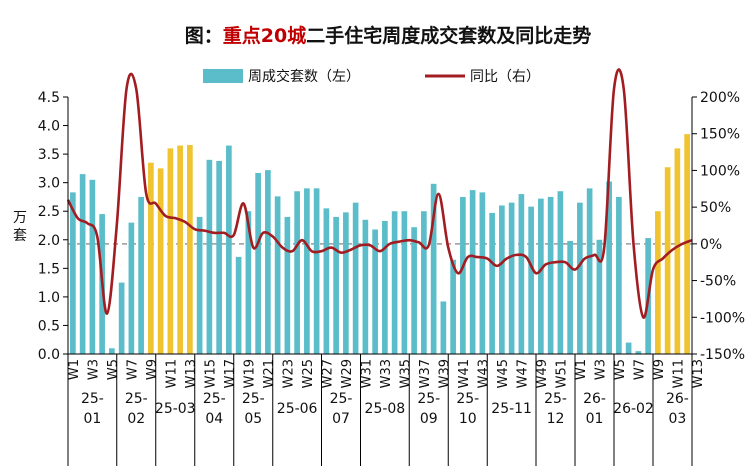  I want to click on y-left-tick-label: 4.5, so click(49, 98).